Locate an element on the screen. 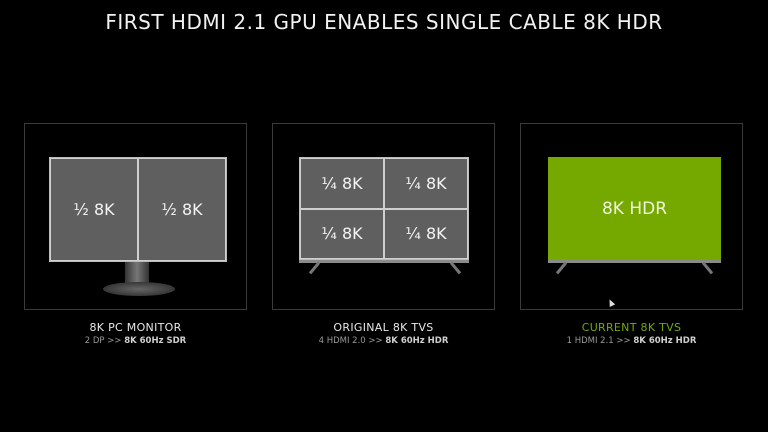  current-tv-panel is located at coordinates (631, 216).